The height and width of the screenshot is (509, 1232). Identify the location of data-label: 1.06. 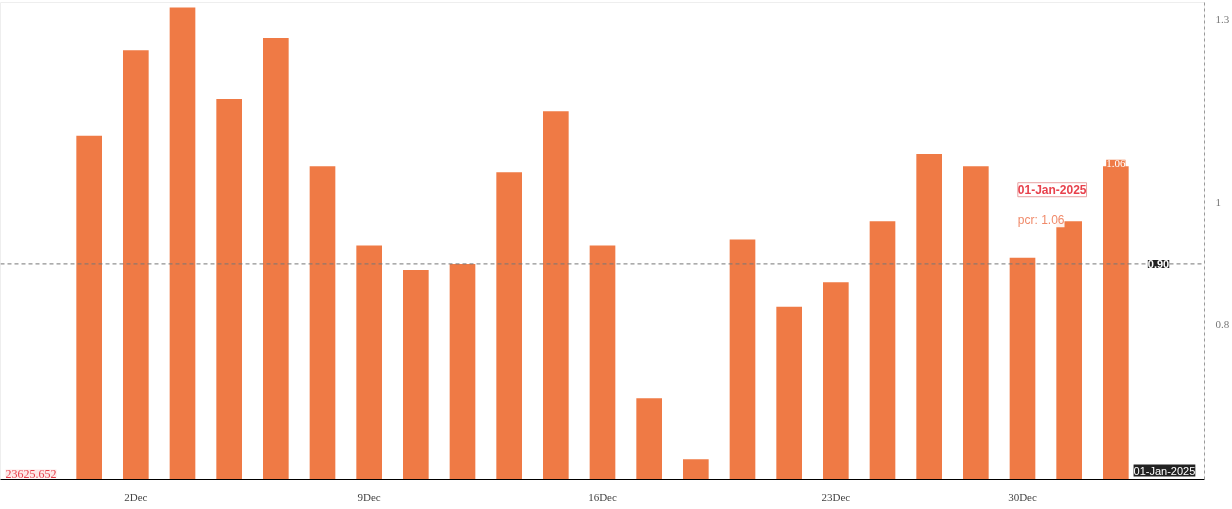
(1116, 162).